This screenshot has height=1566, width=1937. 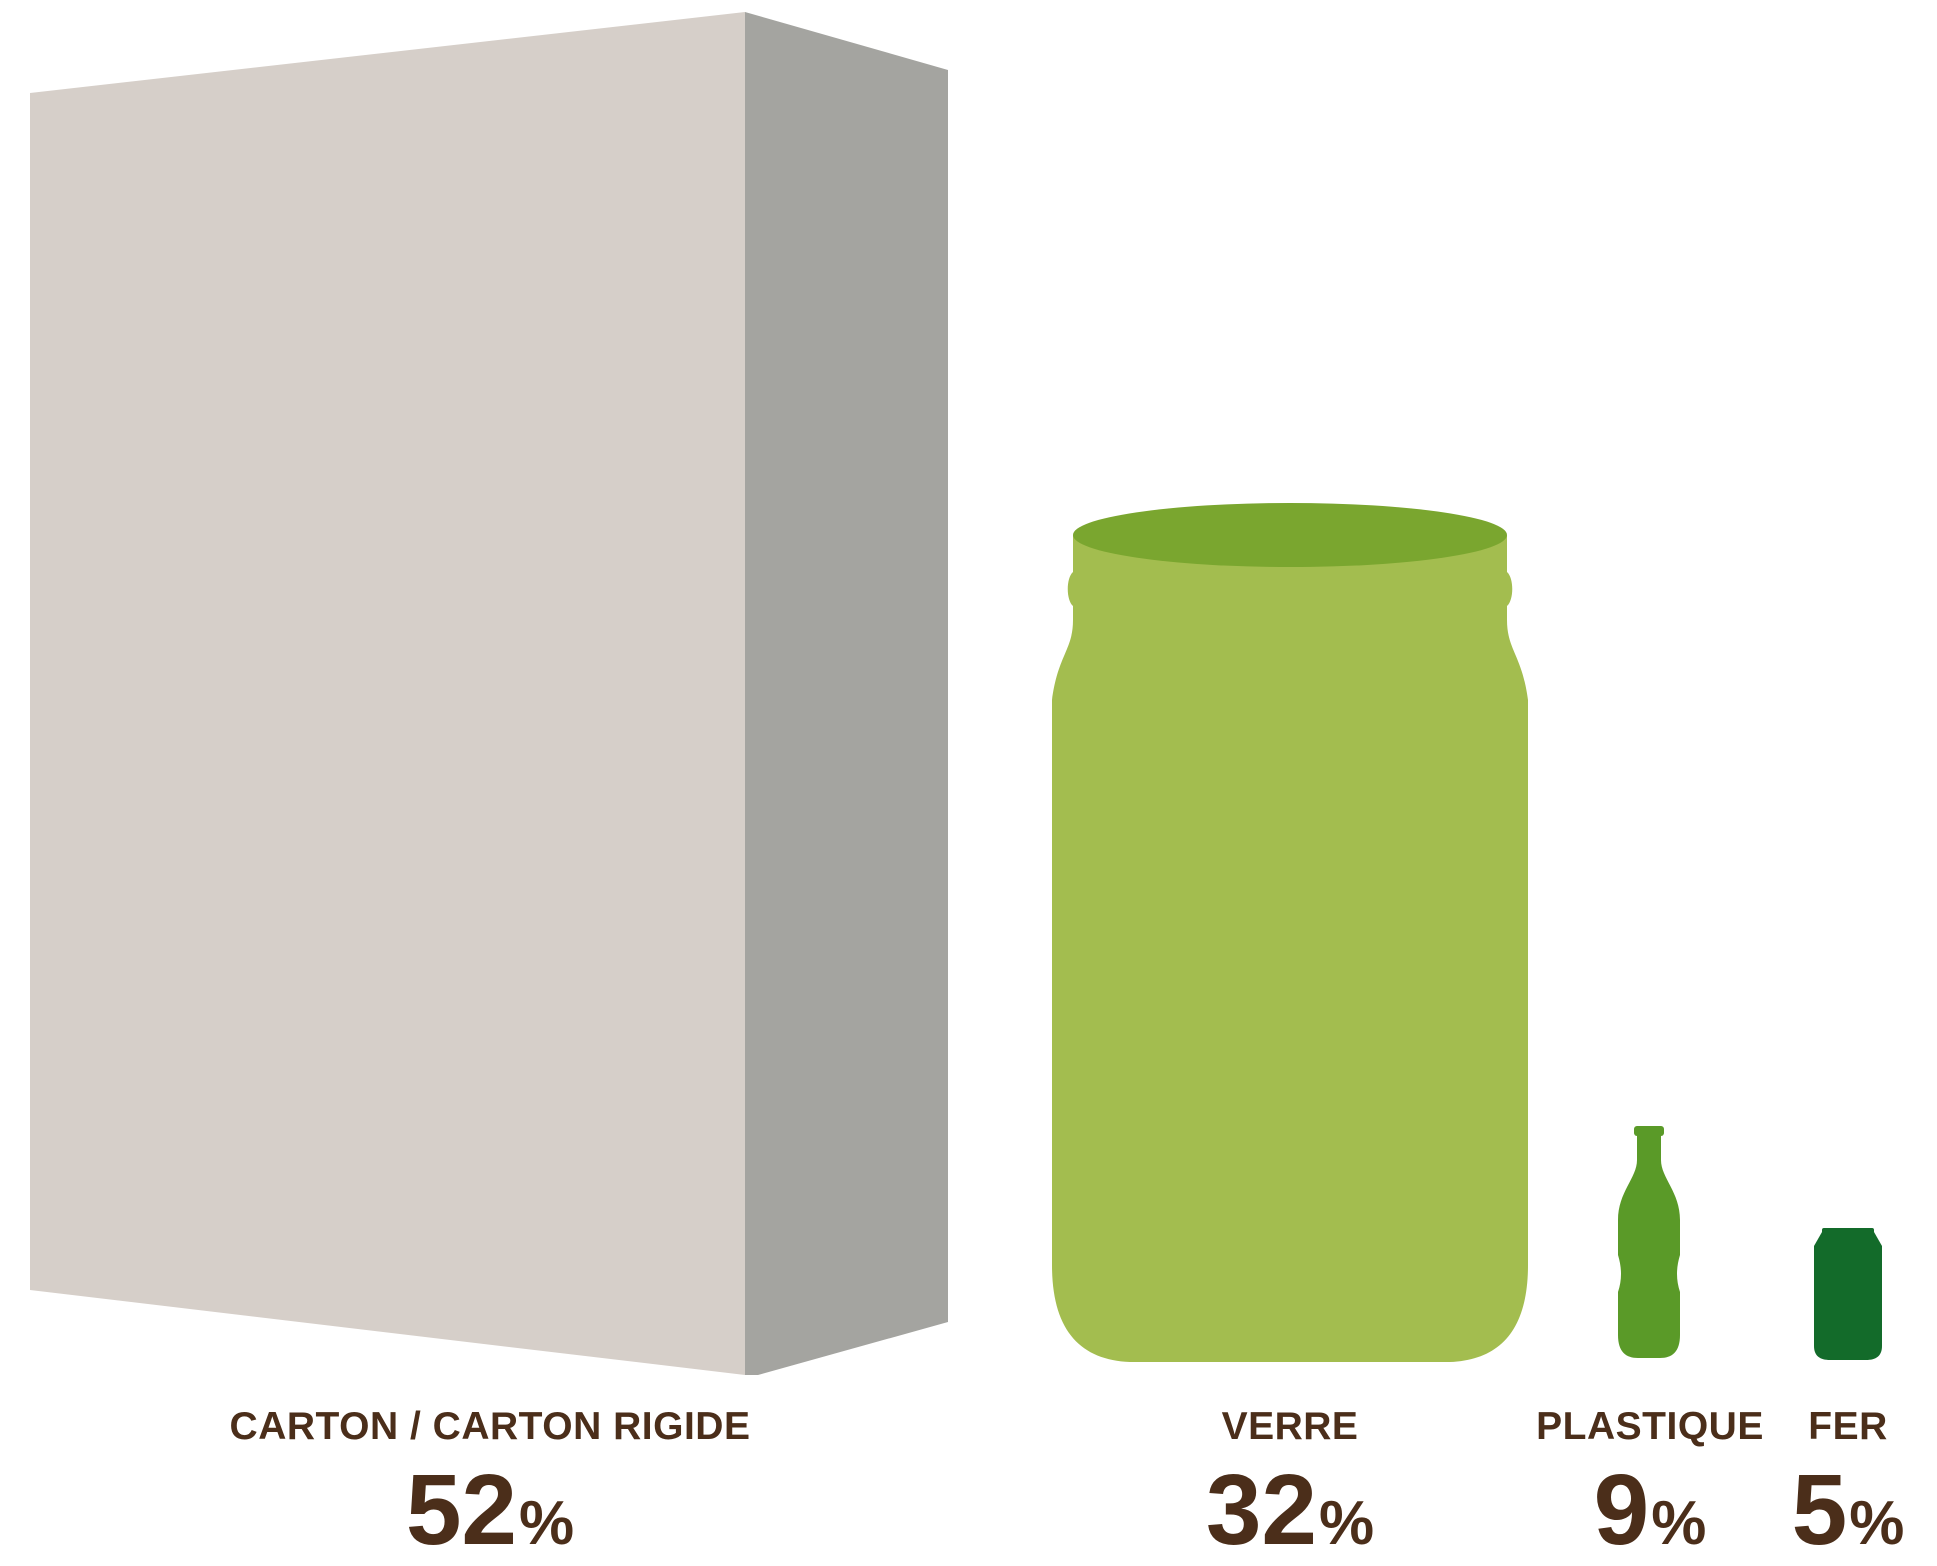 What do you see at coordinates (846, 693) in the screenshot?
I see `box-side` at bounding box center [846, 693].